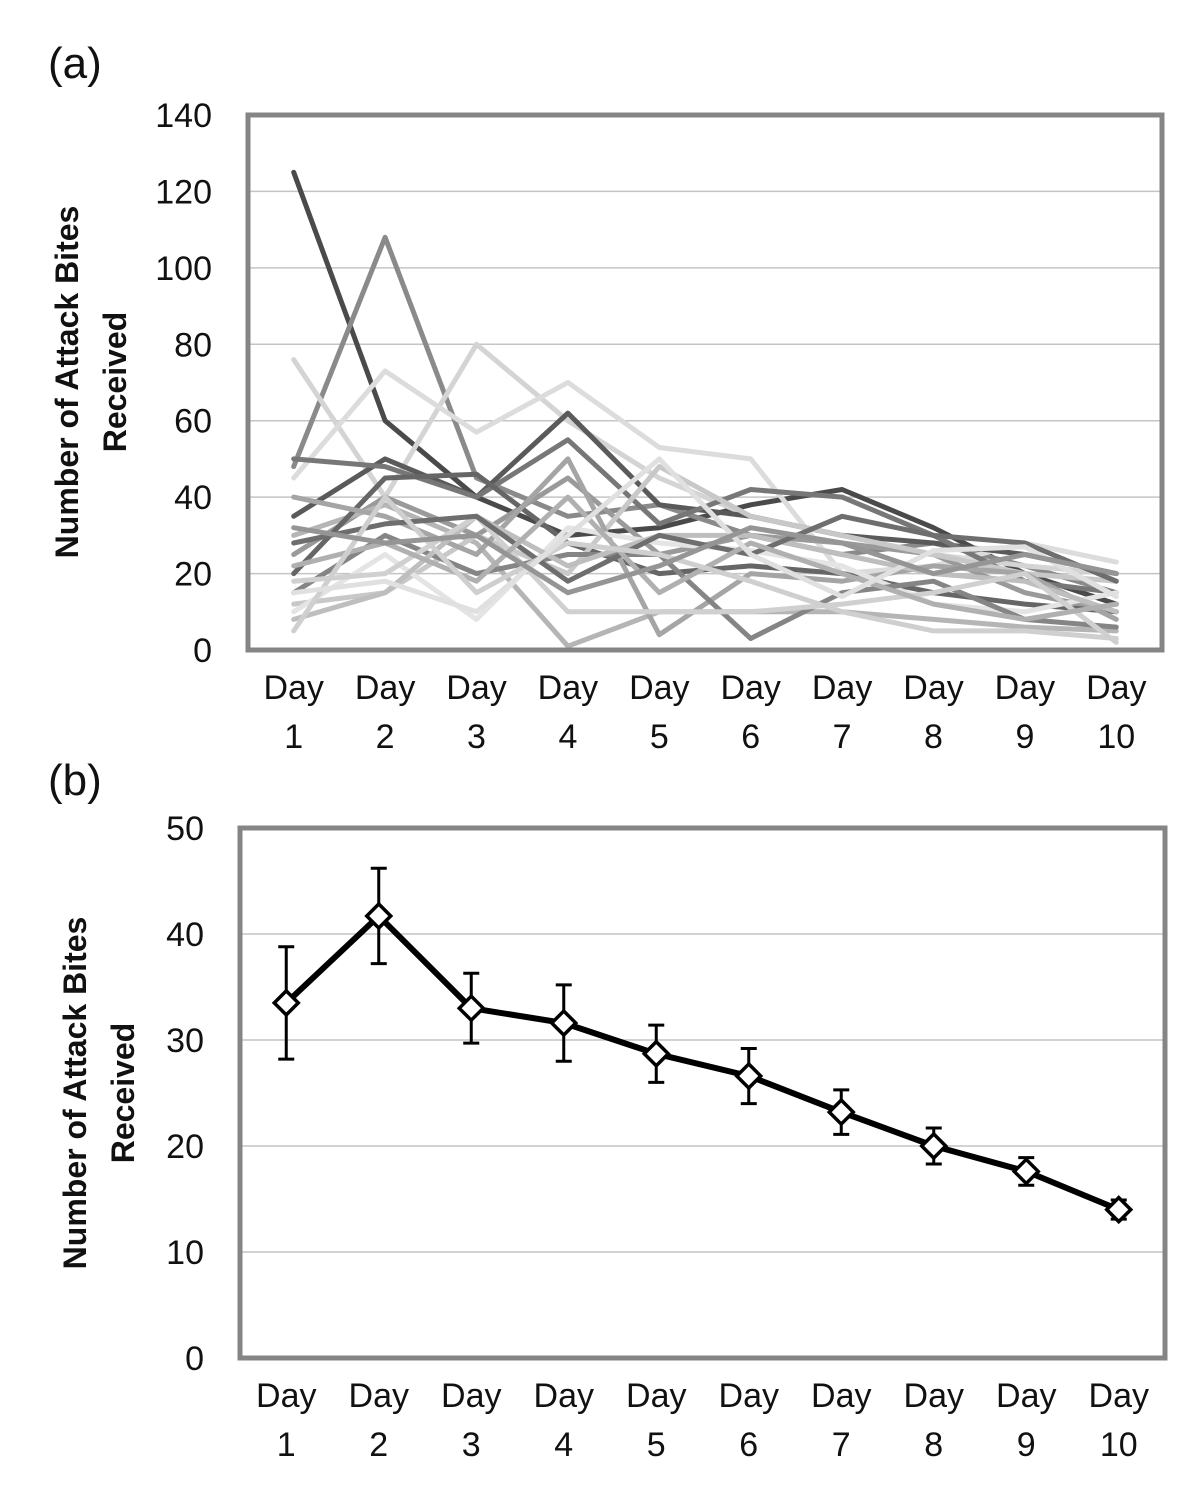 Image resolution: width=1200 pixels, height=1500 pixels. Describe the element at coordinates (378, 1445) in the screenshot. I see `panel-b-x-tick-label-number: 2` at that location.